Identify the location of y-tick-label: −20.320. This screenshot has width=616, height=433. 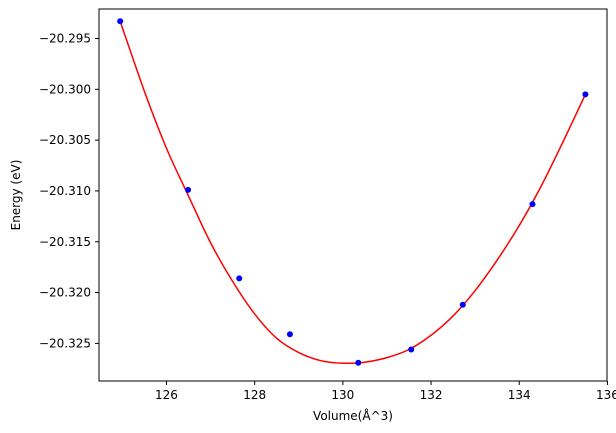
(65, 293).